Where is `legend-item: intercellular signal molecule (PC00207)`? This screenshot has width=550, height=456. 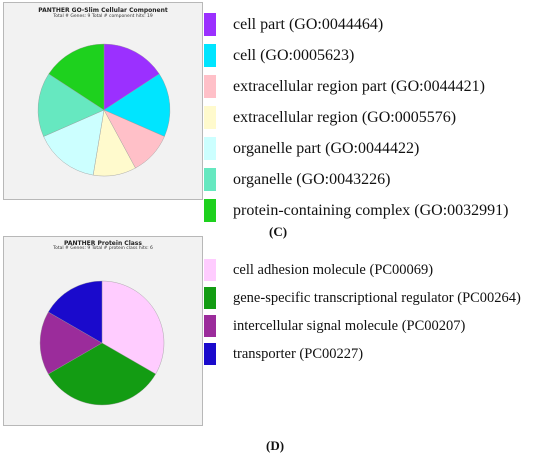 legend-item: intercellular signal molecule (PC00207) is located at coordinates (362, 326).